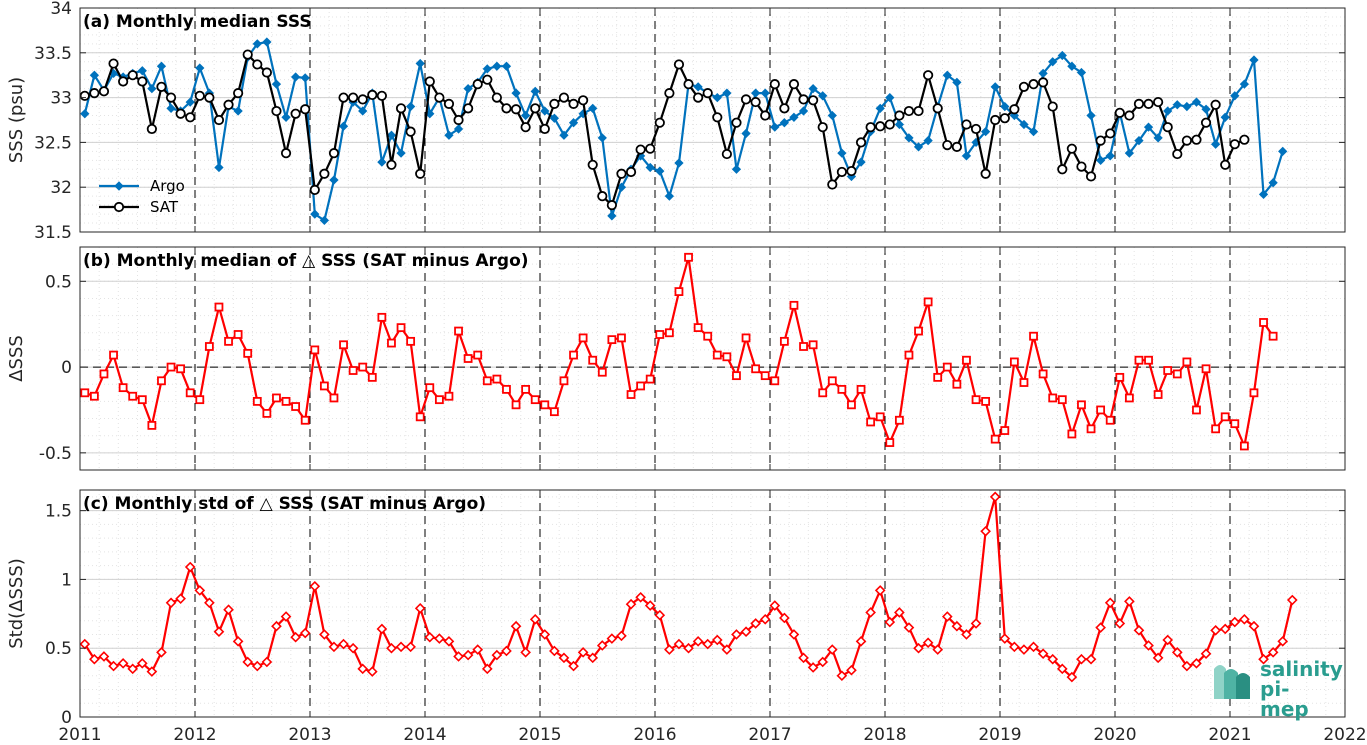  Describe the element at coordinates (142, 196) in the screenshot. I see `legend: Argo SAT` at that location.